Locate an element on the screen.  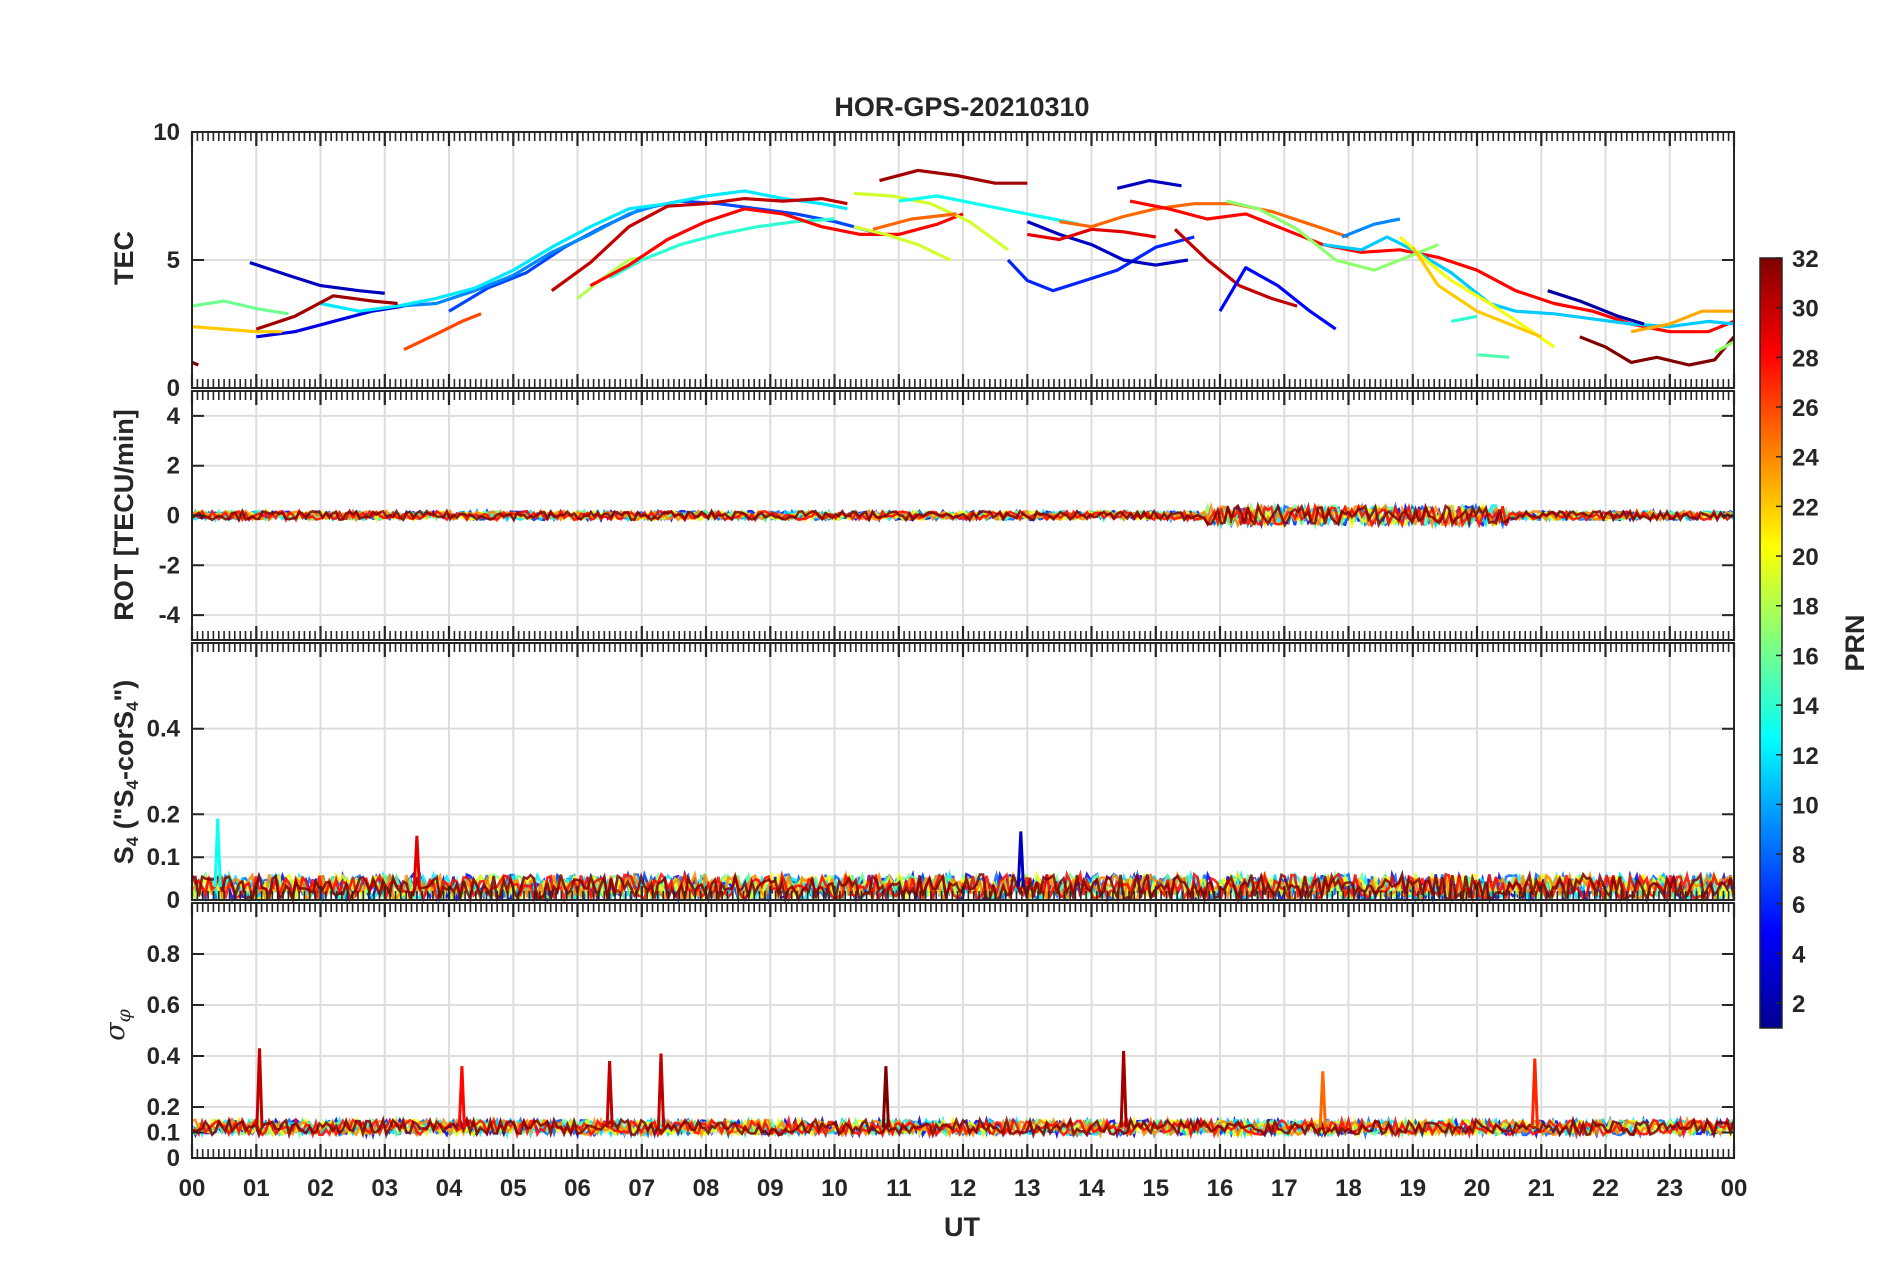
label-part: σ is located at coordinates (115, 1031).